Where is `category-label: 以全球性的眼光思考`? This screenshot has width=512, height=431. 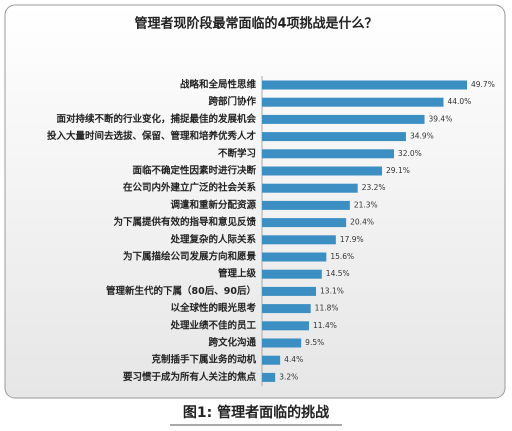 category-label: 以全球性的眼光思考 is located at coordinates (213, 308).